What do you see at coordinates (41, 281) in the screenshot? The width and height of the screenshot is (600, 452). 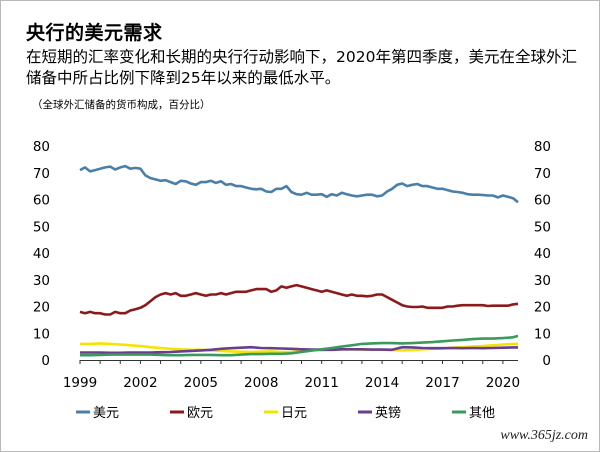 I see `y-tick-label-left: 30` at bounding box center [41, 281].